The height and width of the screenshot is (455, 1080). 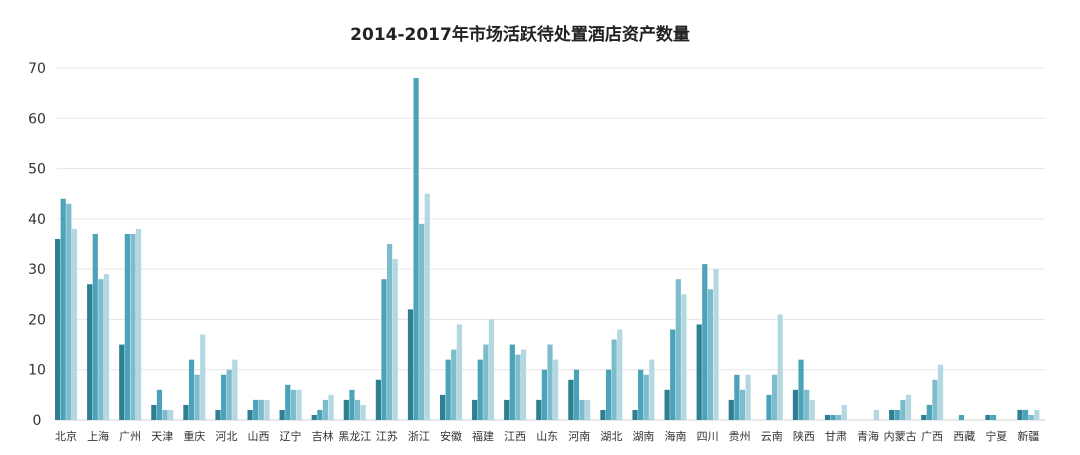 I want to click on x-category-label: 山东, so click(x=547, y=436).